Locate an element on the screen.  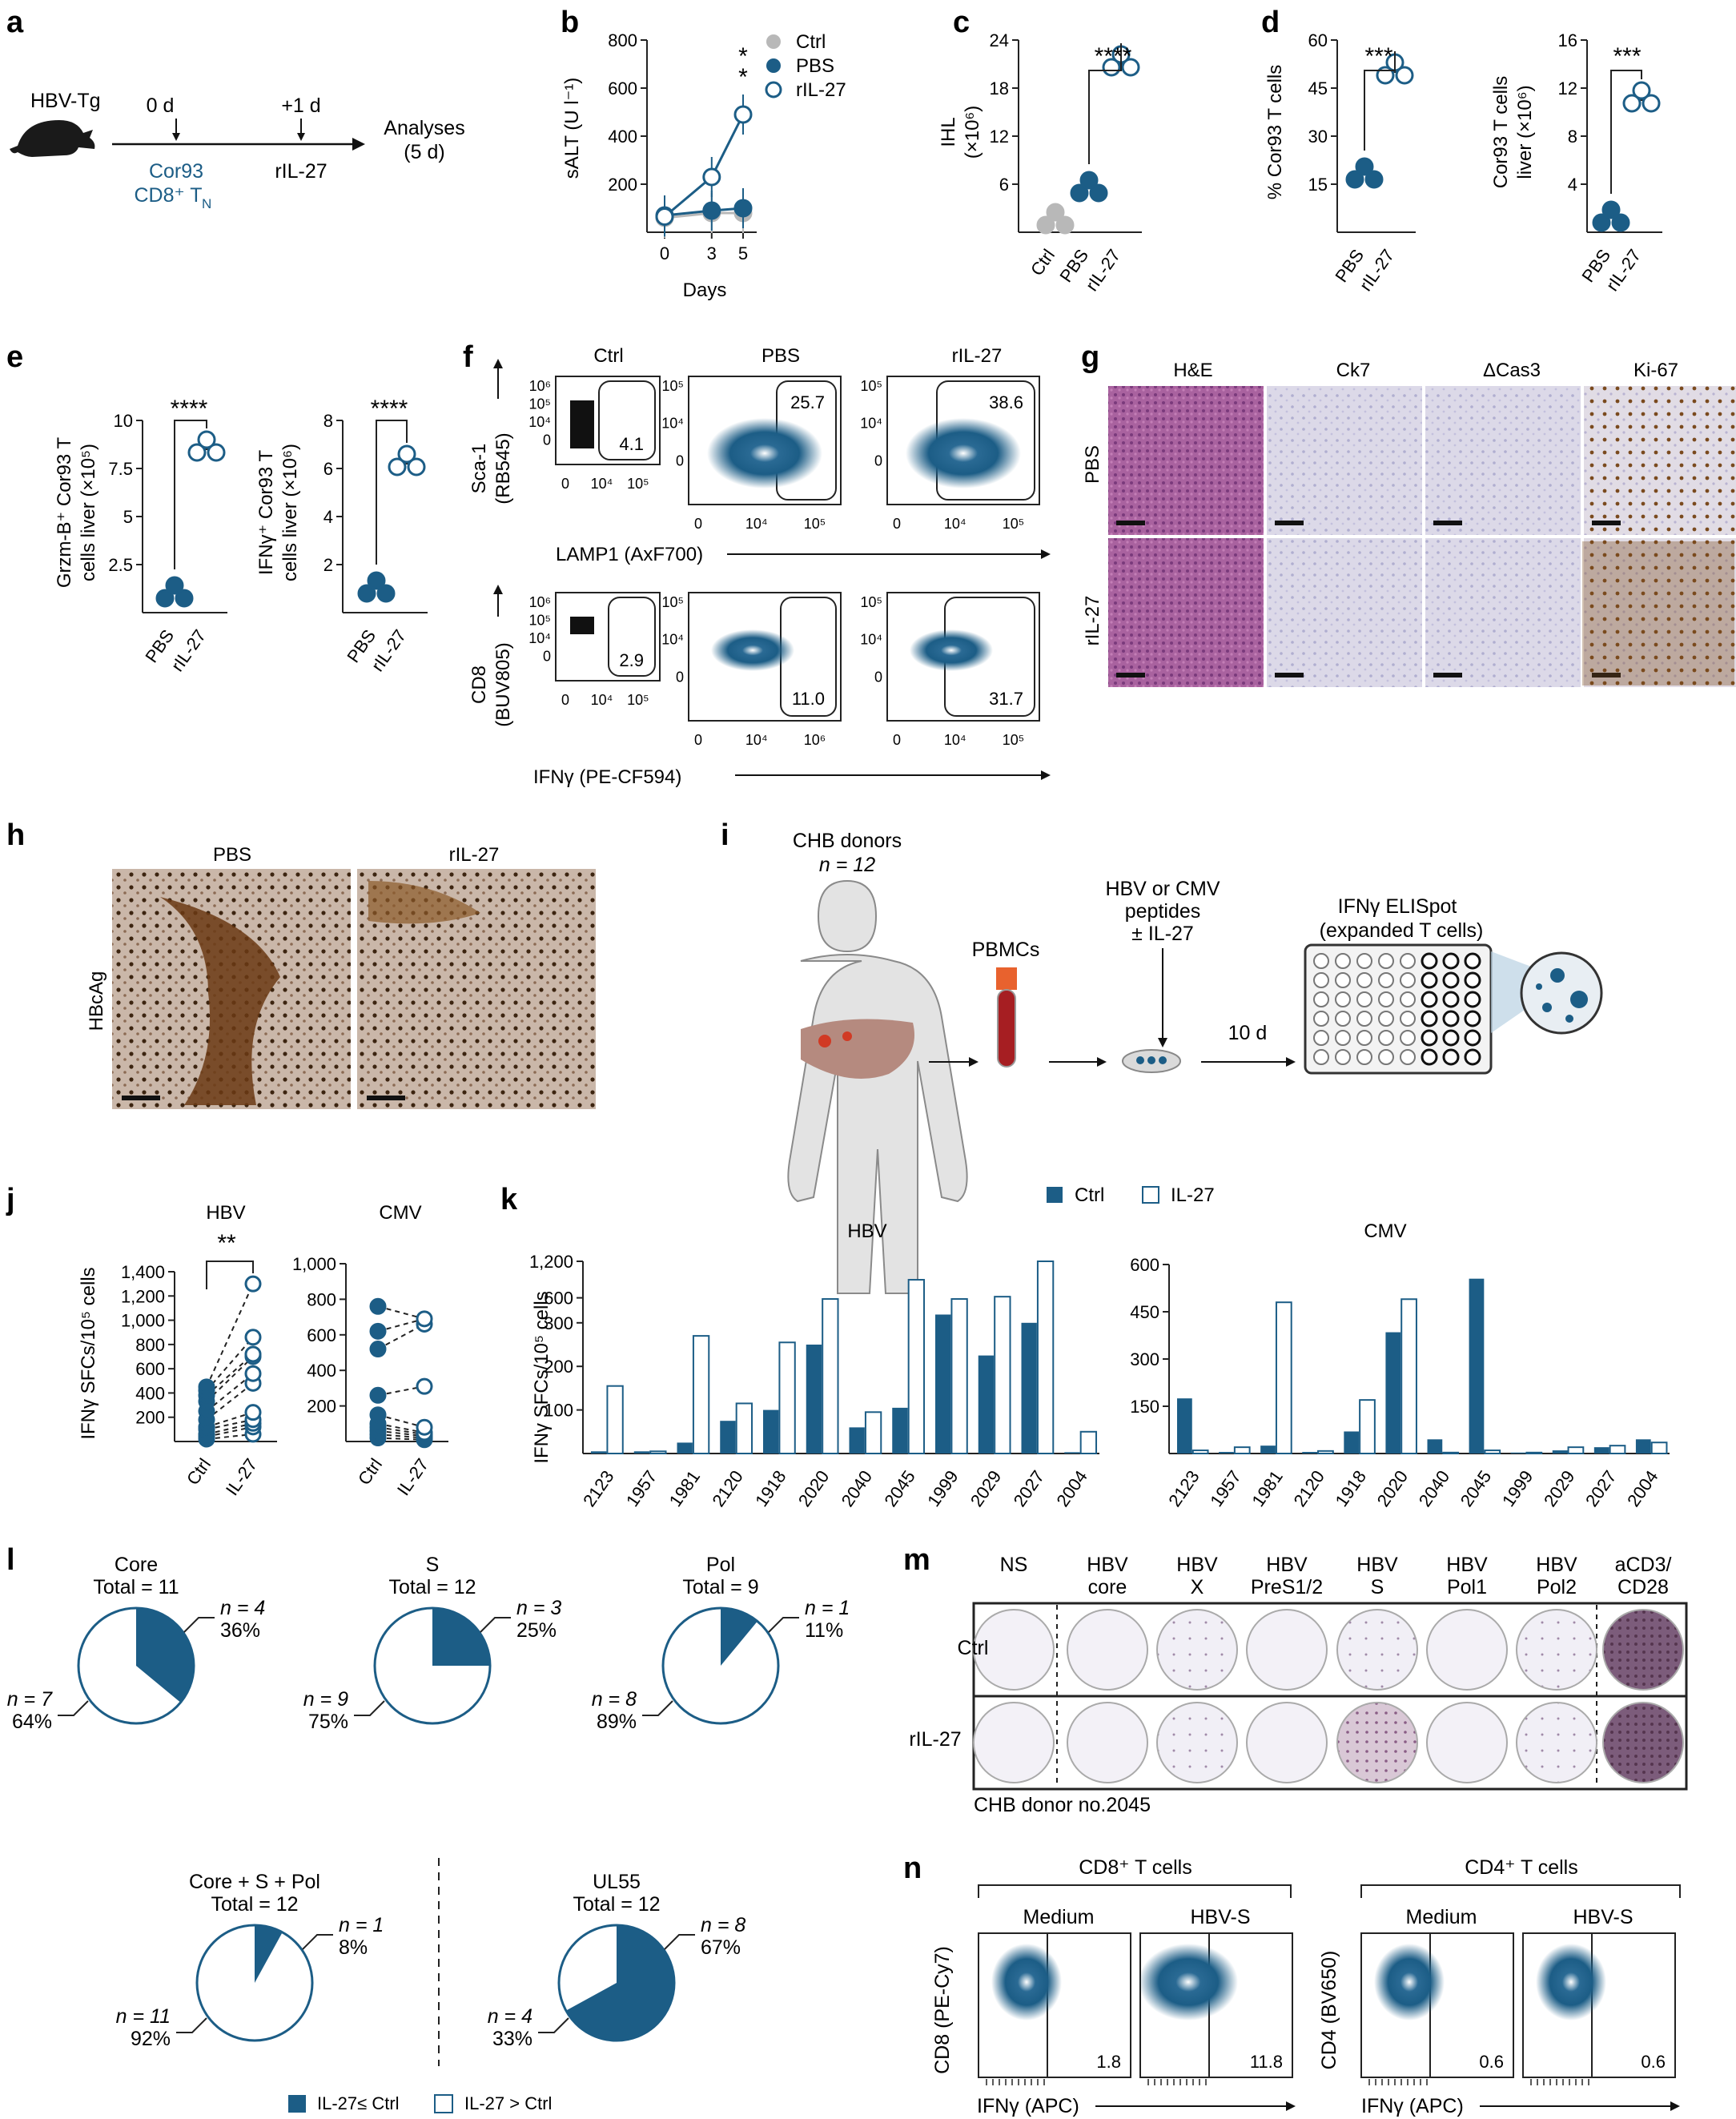
gate-percentage: 11.0 is located at coordinates (809, 699).